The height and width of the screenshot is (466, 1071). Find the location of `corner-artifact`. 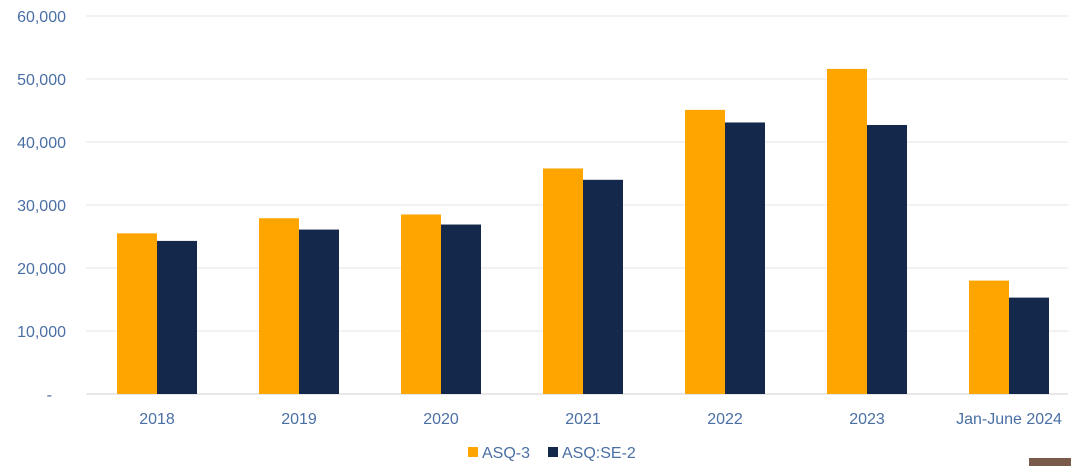

corner-artifact is located at coordinates (1050, 462).